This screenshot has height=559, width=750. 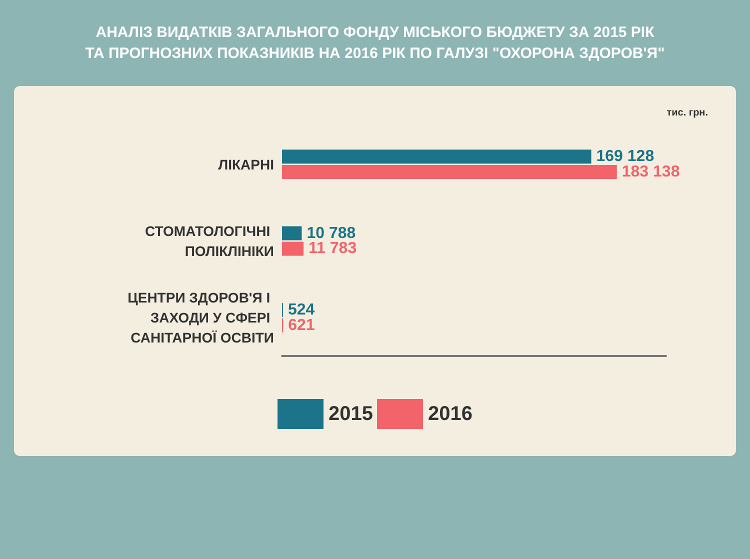 What do you see at coordinates (201, 318) in the screenshot?
I see `y-tick-label: ЦЕНТРИ ЗДОРОВ'Я І ЗАХОДИ У СФЕРІ САНІТАРНОЇ ОСВІТИ` at bounding box center [201, 318].